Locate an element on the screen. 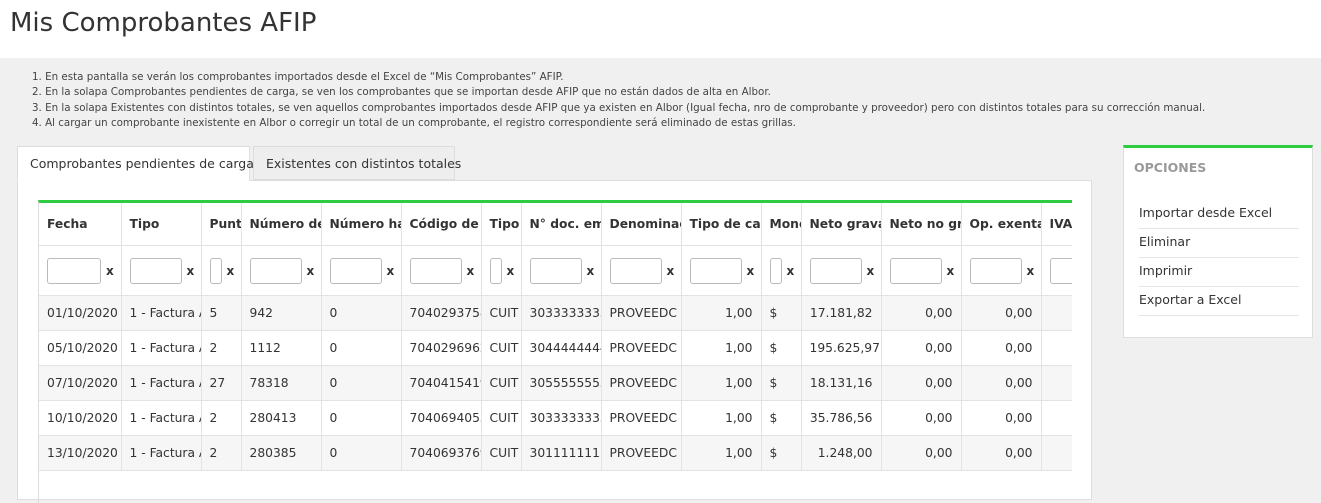 This screenshot has width=1321, height=503. column-header: Número des is located at coordinates (281, 224).